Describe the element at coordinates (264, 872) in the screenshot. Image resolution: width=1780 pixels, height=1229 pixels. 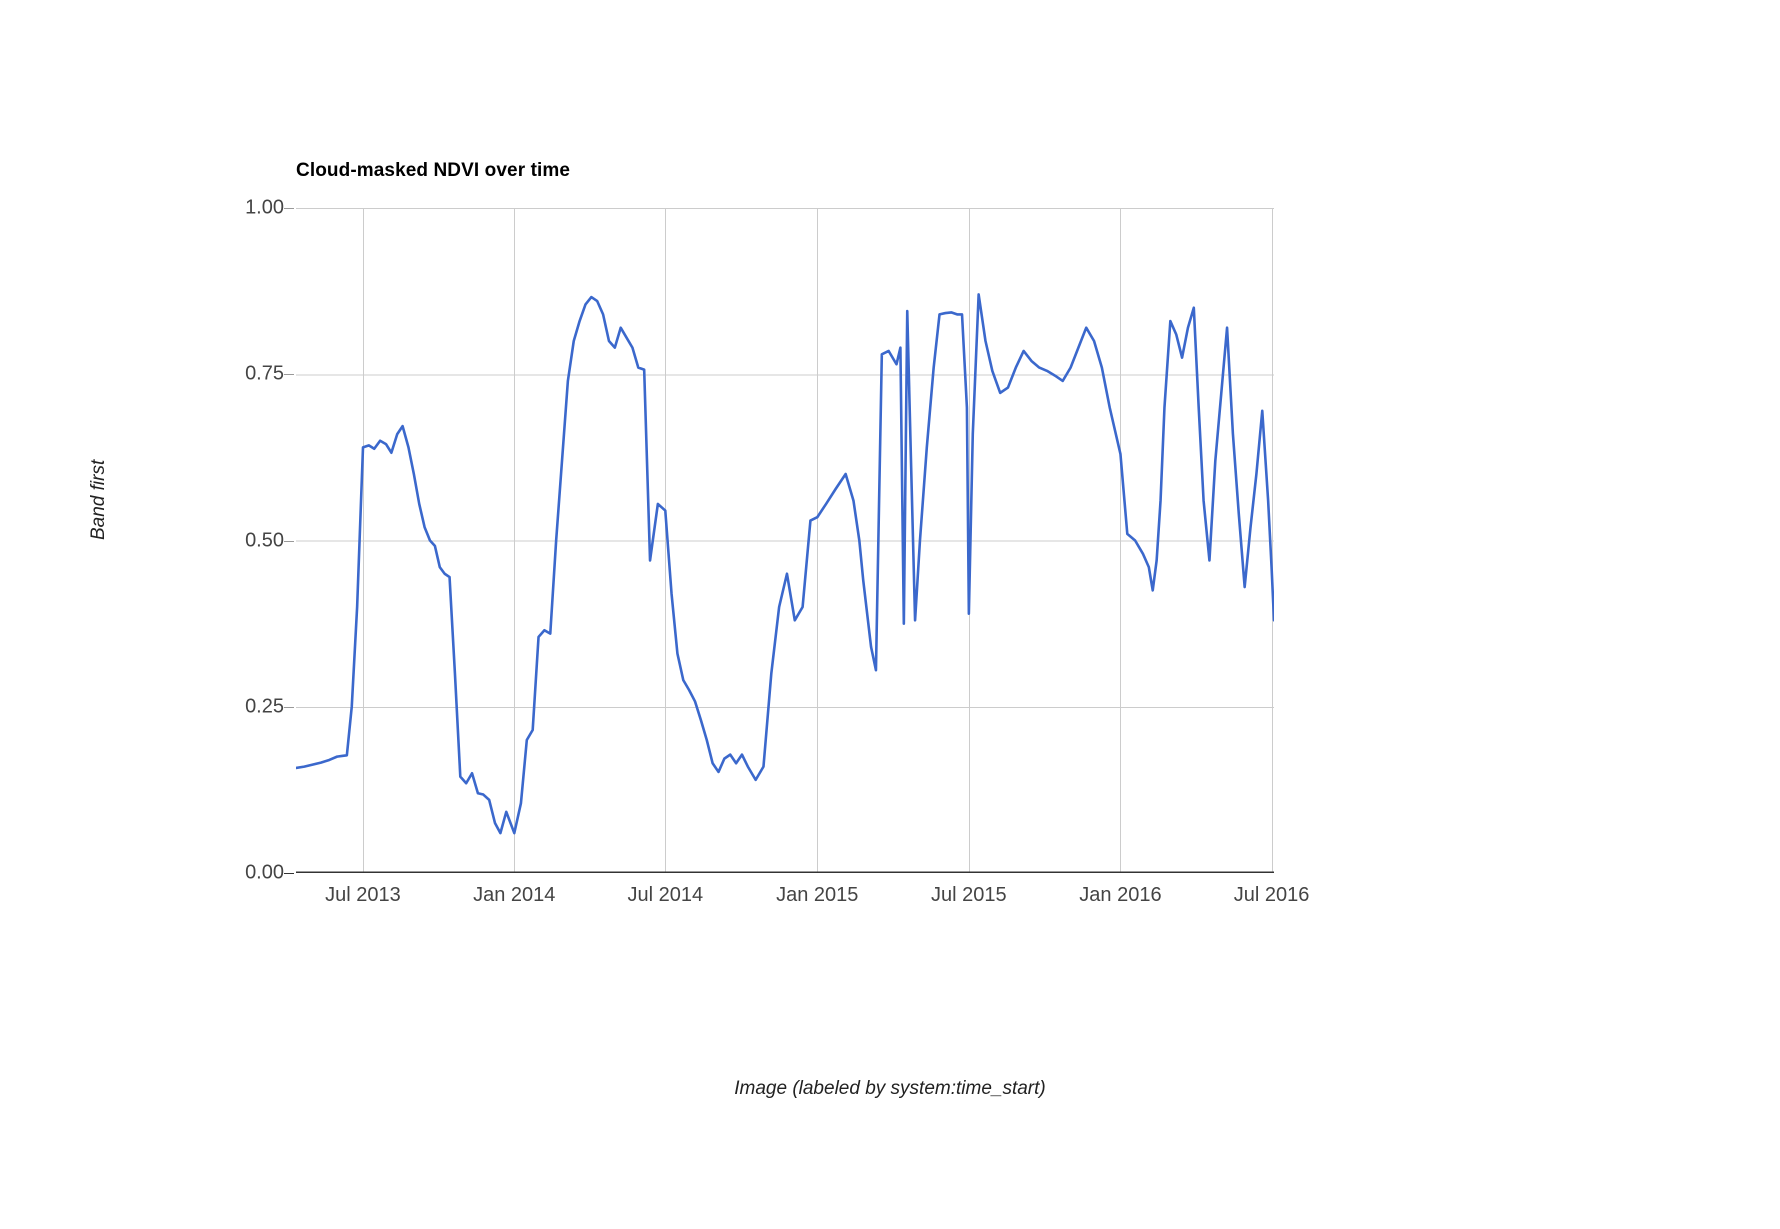
I see `y-tick-label: 0.00` at that location.